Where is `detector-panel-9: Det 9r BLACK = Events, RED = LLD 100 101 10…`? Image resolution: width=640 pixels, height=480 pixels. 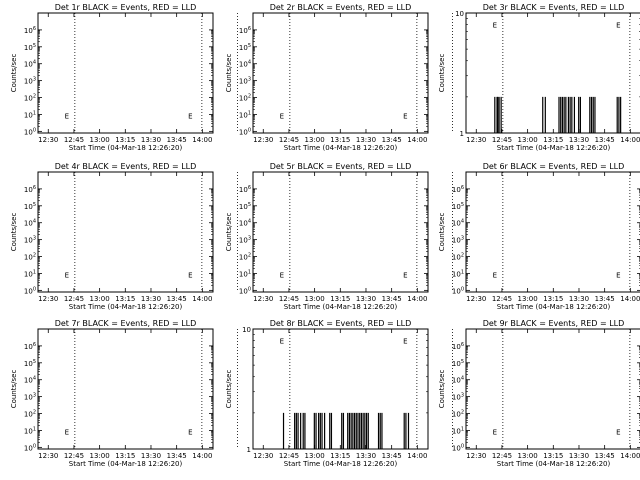
detector-panel-9: Det 9r BLACK = Events, RED = LLD 100 101 10… is located at coordinates (539, 393).